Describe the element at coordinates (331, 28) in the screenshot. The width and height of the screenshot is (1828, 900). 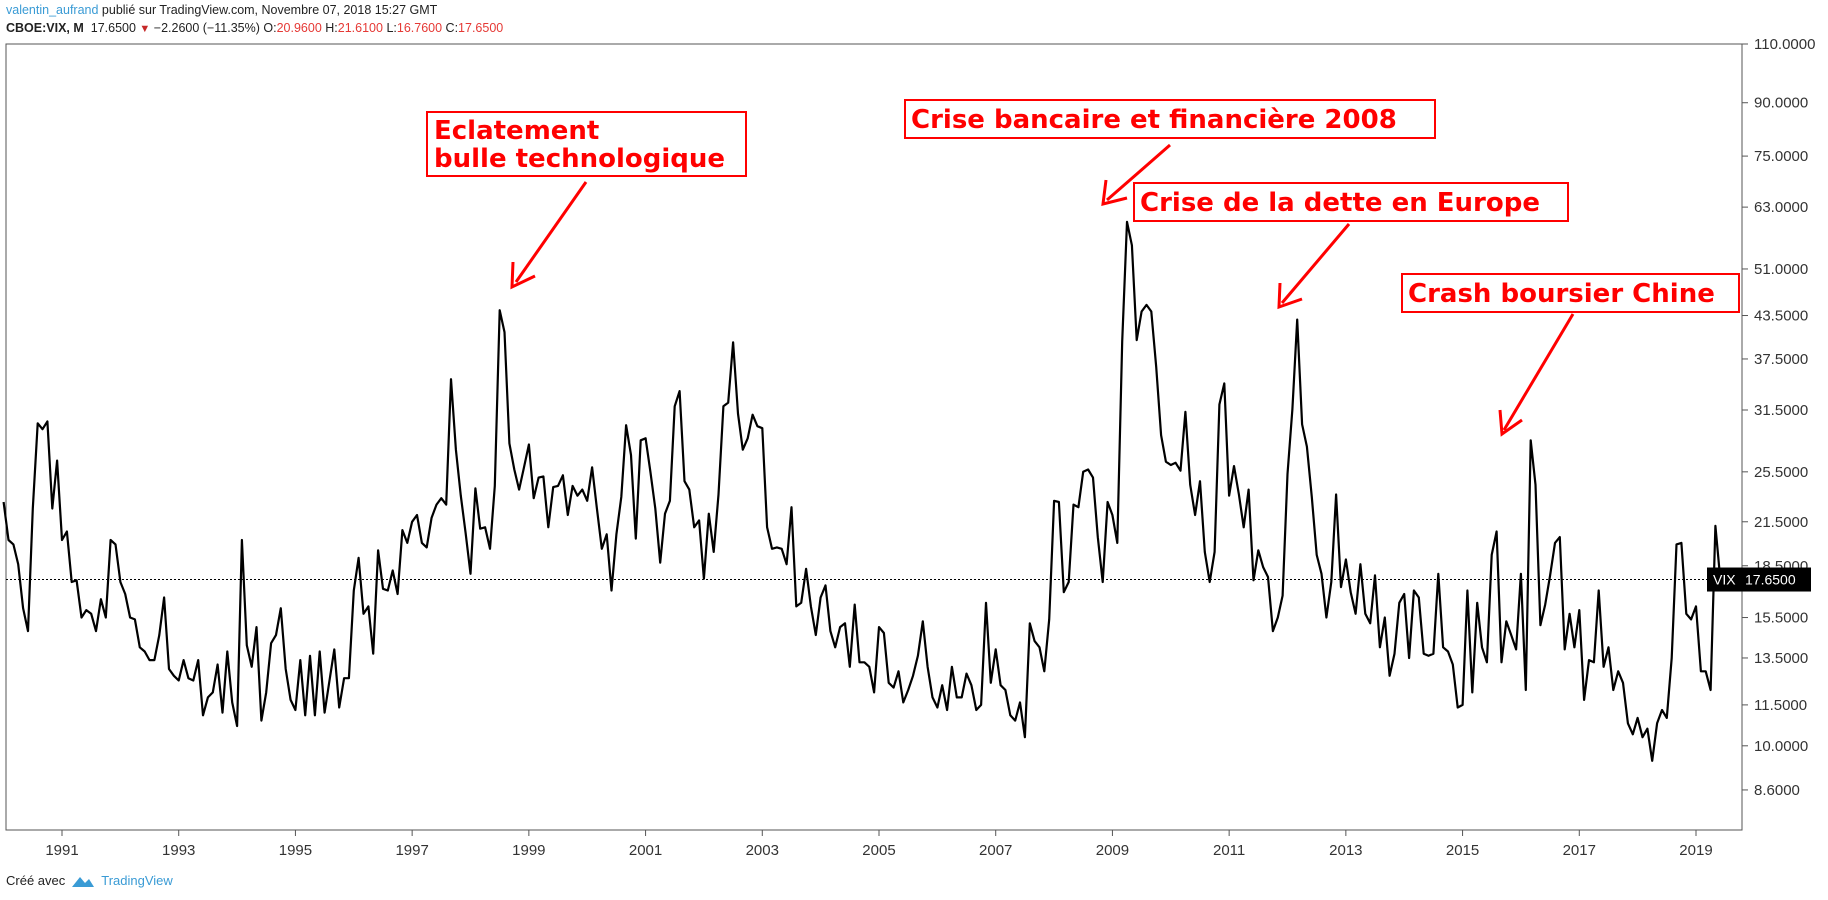
I see `high-label: H:` at that location.